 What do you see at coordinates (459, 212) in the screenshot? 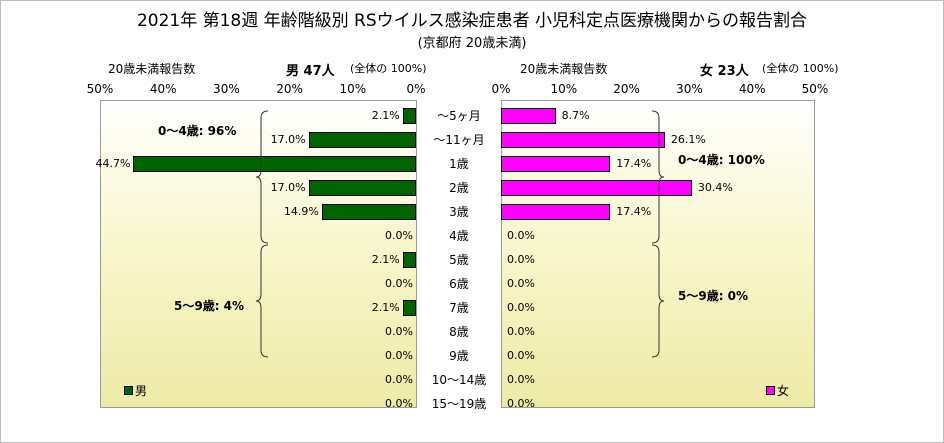
I see `category-label: 3歳` at bounding box center [459, 212].